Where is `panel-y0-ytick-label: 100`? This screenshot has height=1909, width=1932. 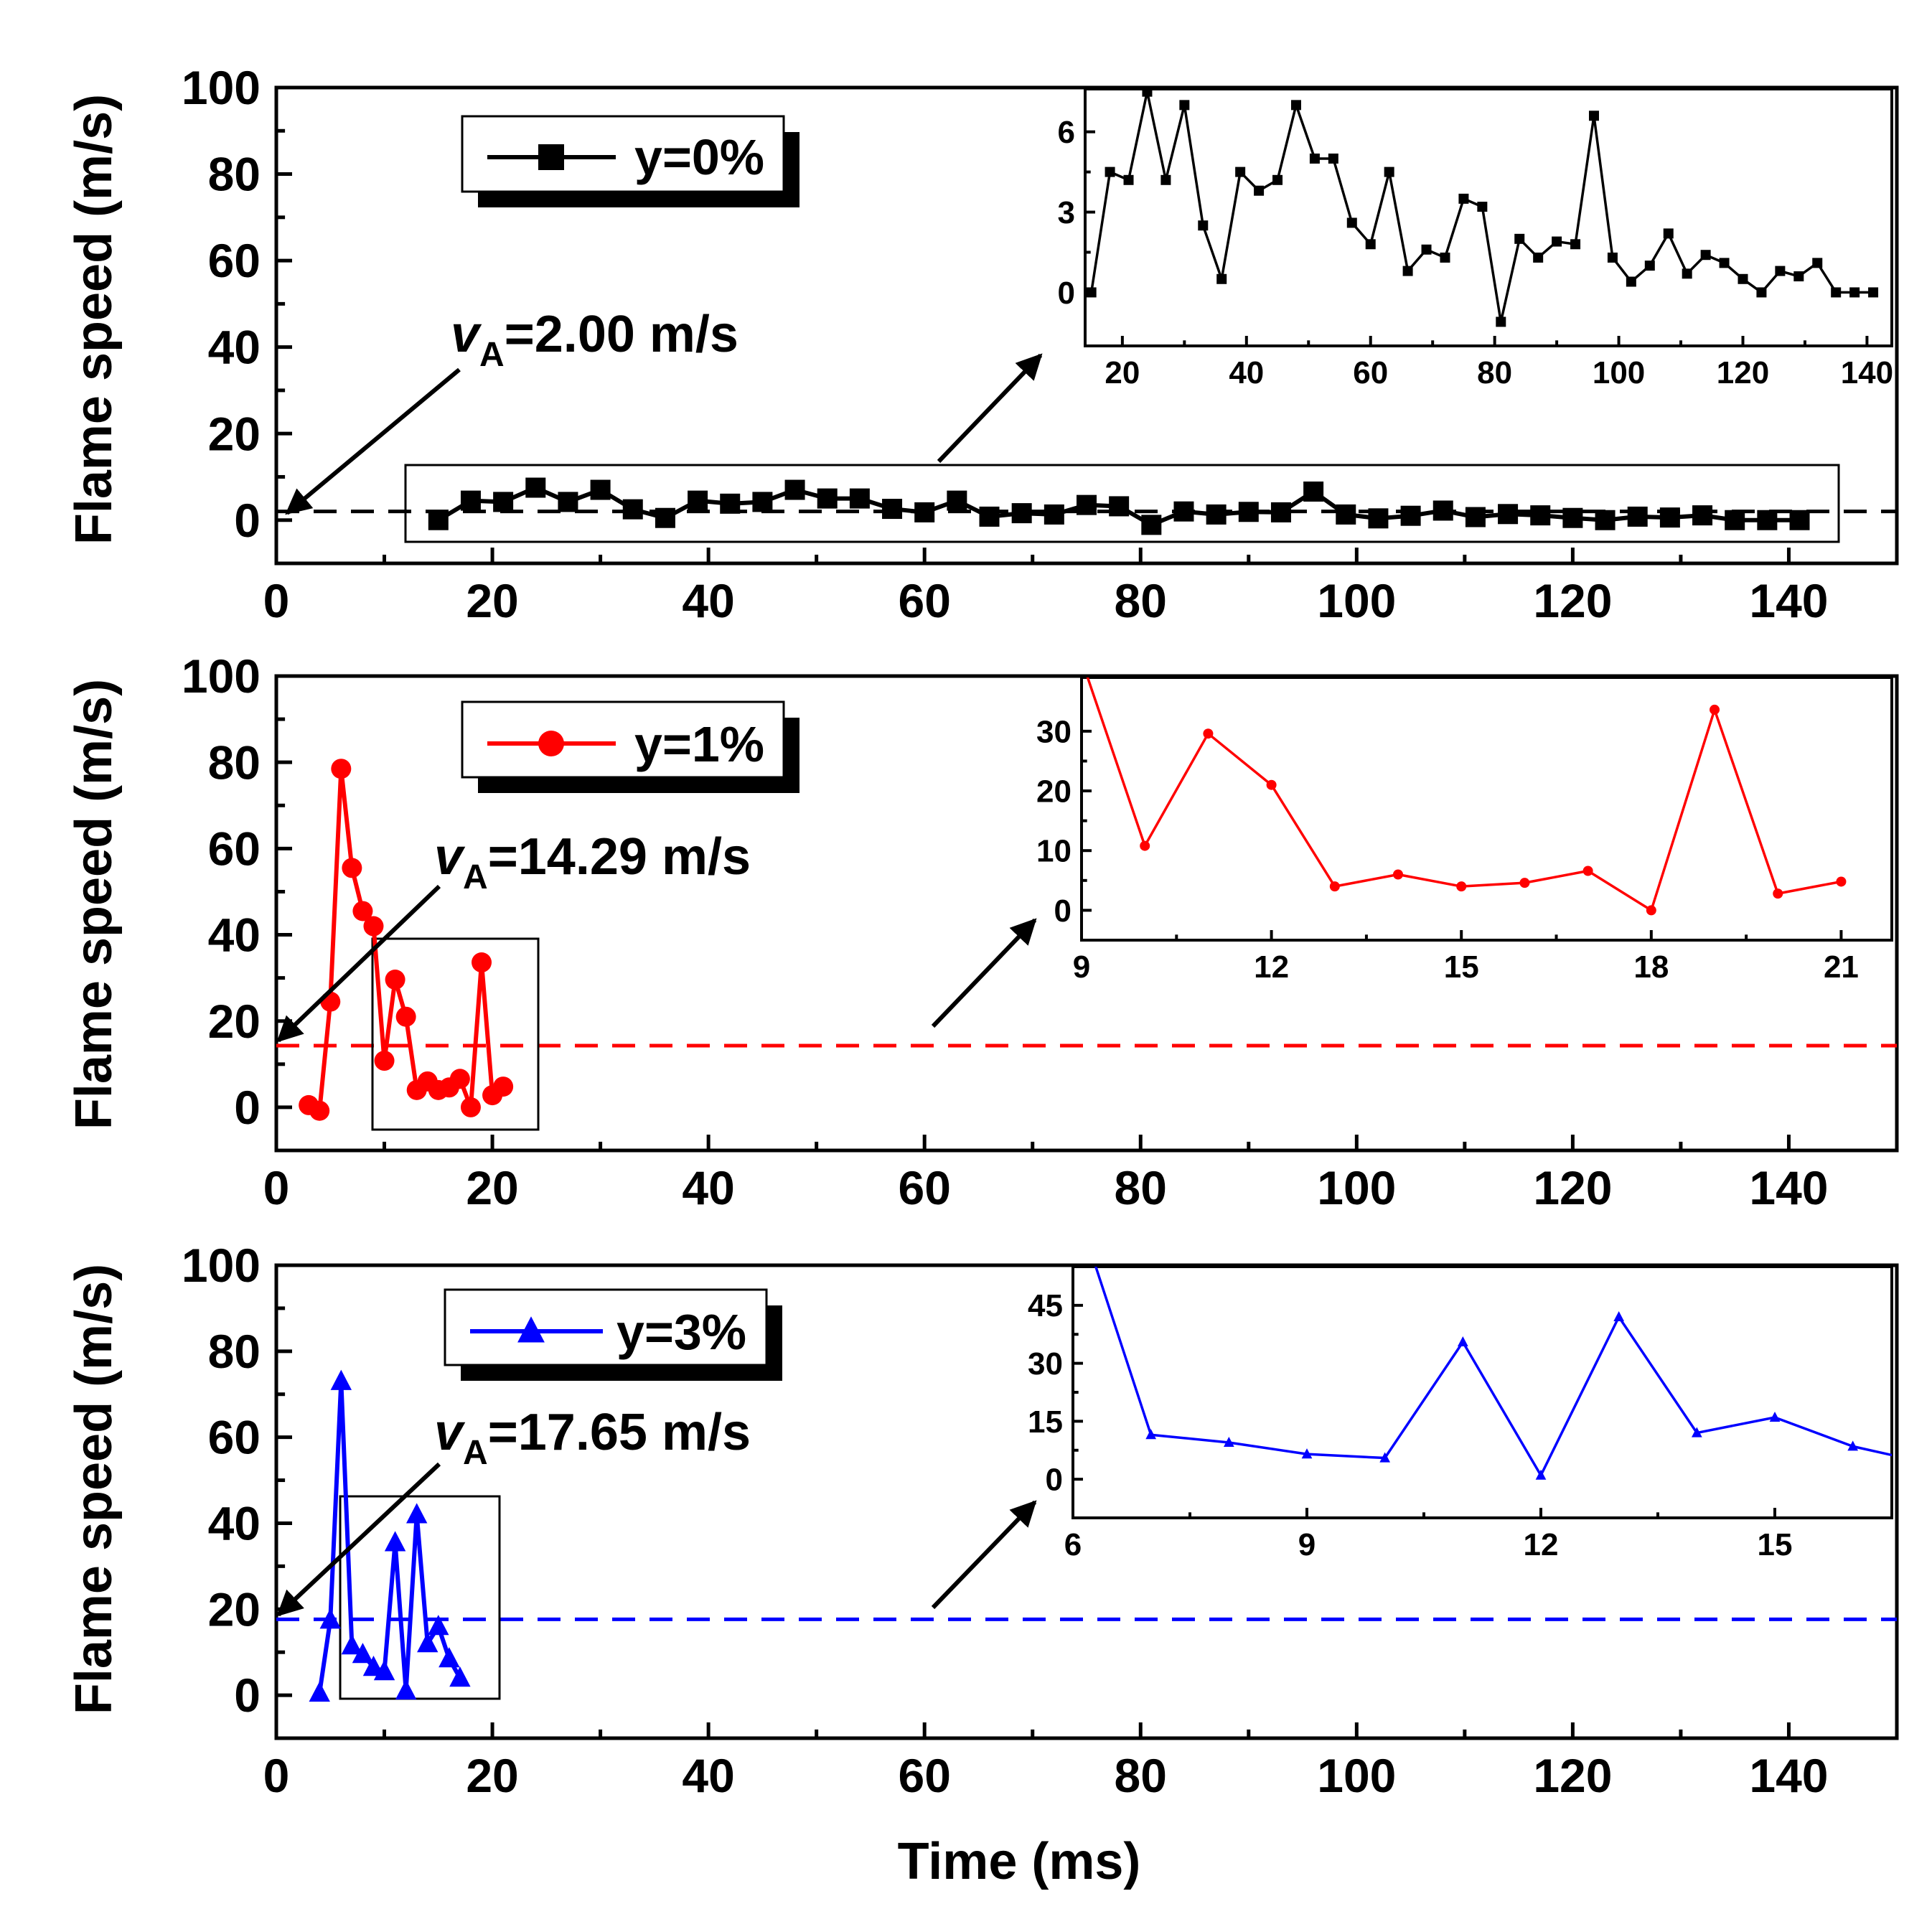 panel-y0-ytick-label: 100 is located at coordinates (221, 87).